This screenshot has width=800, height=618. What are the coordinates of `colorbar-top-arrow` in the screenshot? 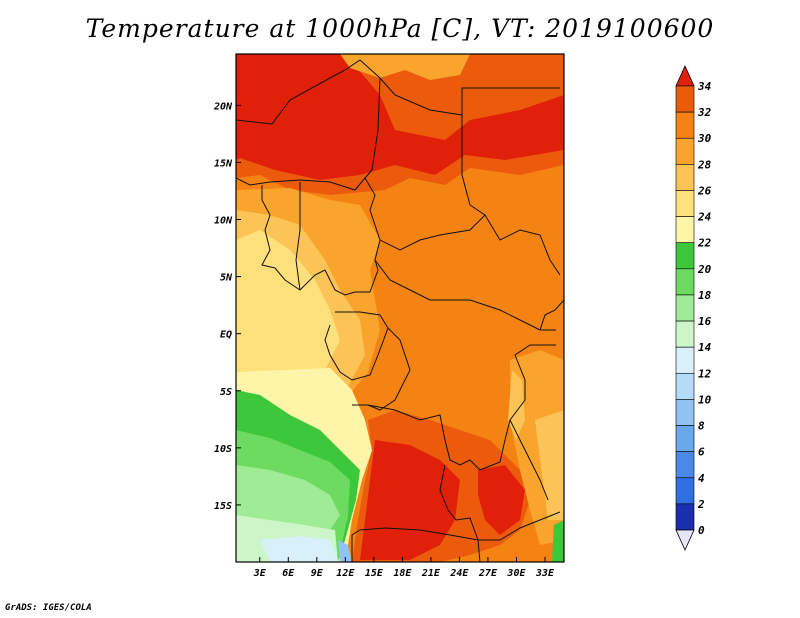 It's located at (685, 76).